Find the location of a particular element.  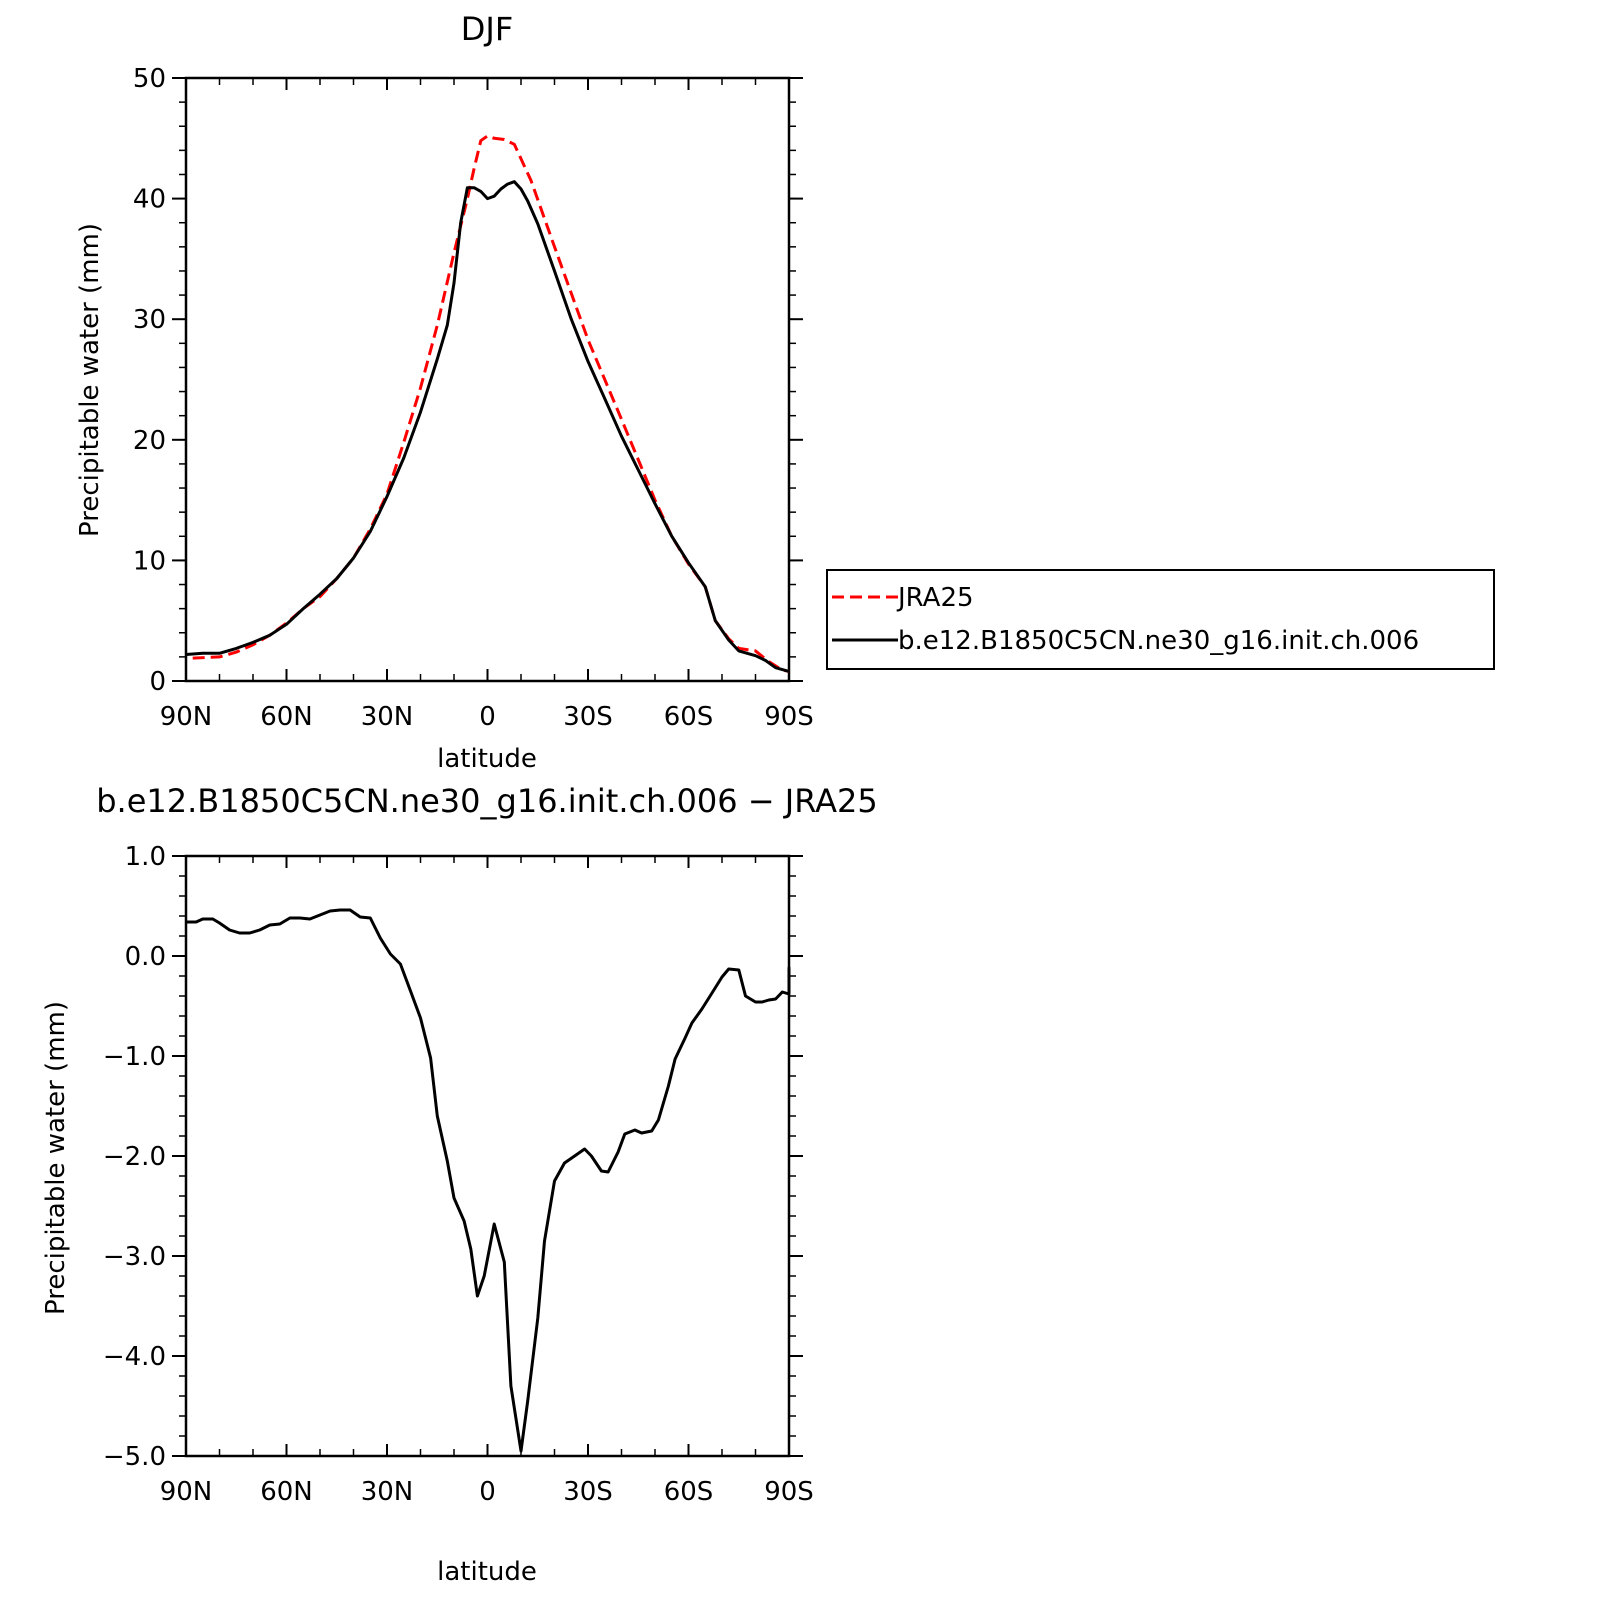

top-xtick-label-90n: 90N is located at coordinates (186, 717).